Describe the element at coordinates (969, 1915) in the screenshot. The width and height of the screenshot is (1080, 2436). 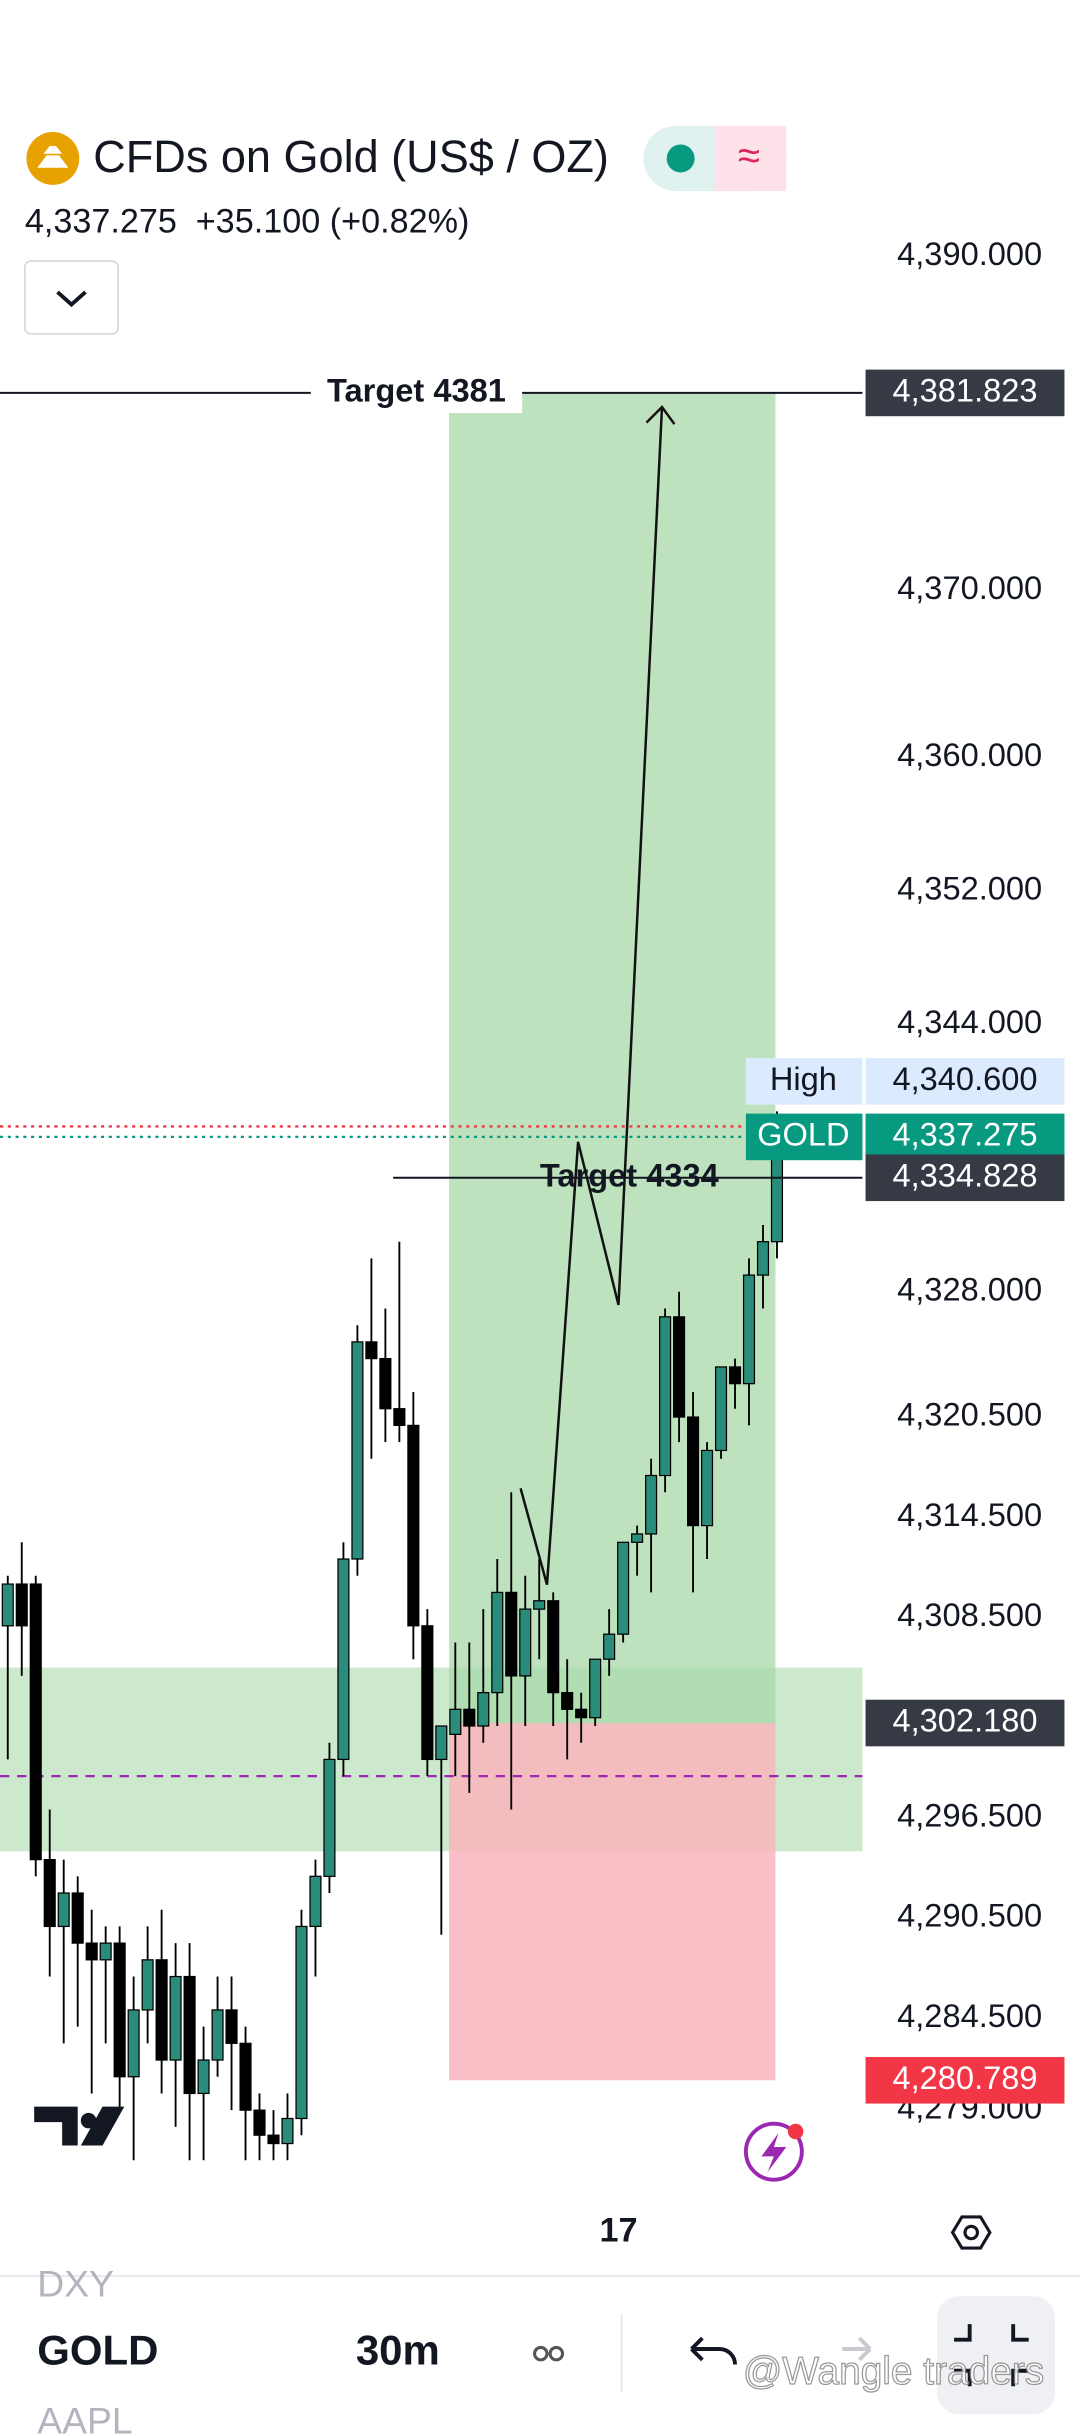
I see `y-tick-label: 4,290.500` at that location.